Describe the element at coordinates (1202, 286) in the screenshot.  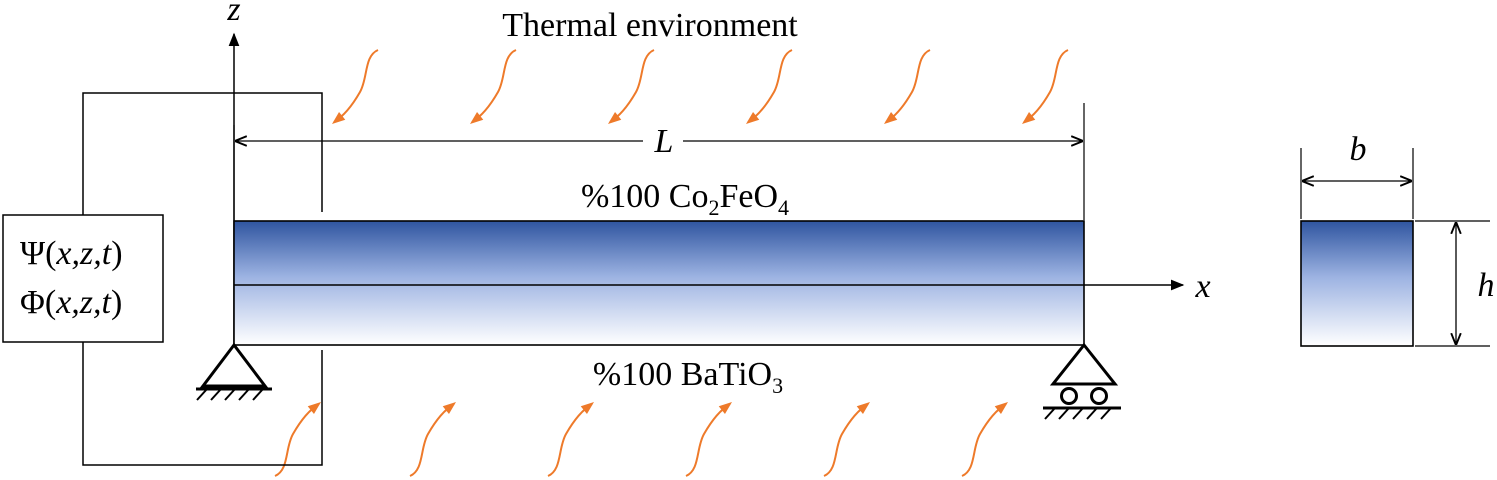
I see `x-axis-label: x` at that location.